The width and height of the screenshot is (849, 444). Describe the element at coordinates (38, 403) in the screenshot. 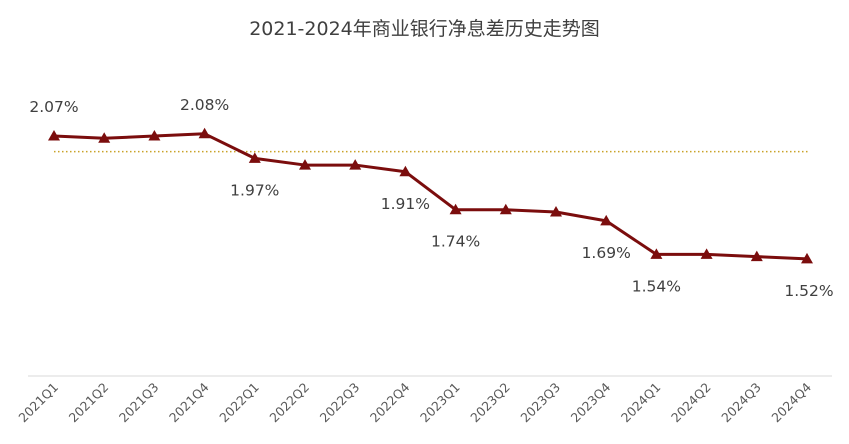

I see `x-tick-label: 2021Q1` at that location.